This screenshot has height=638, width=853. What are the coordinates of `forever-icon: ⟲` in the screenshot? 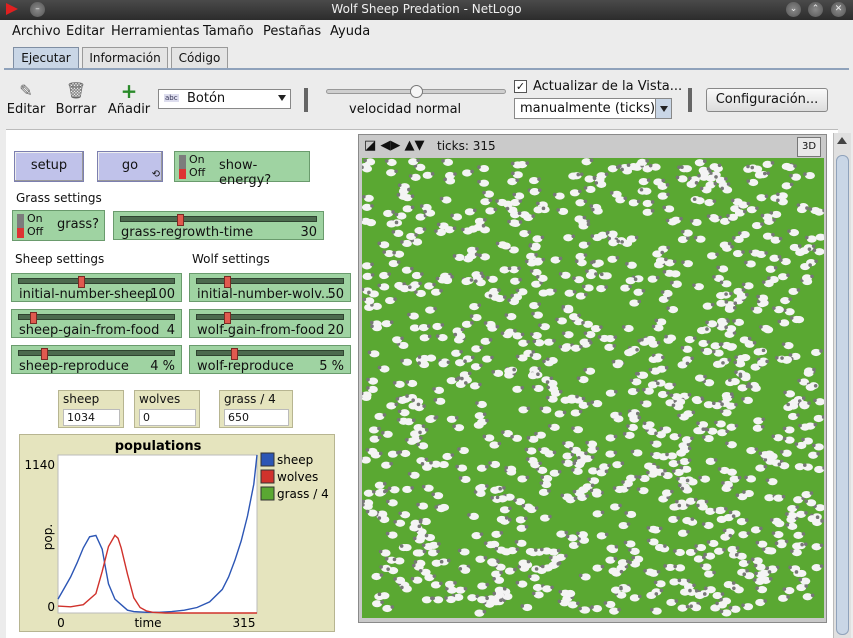 It's located at (155, 174).